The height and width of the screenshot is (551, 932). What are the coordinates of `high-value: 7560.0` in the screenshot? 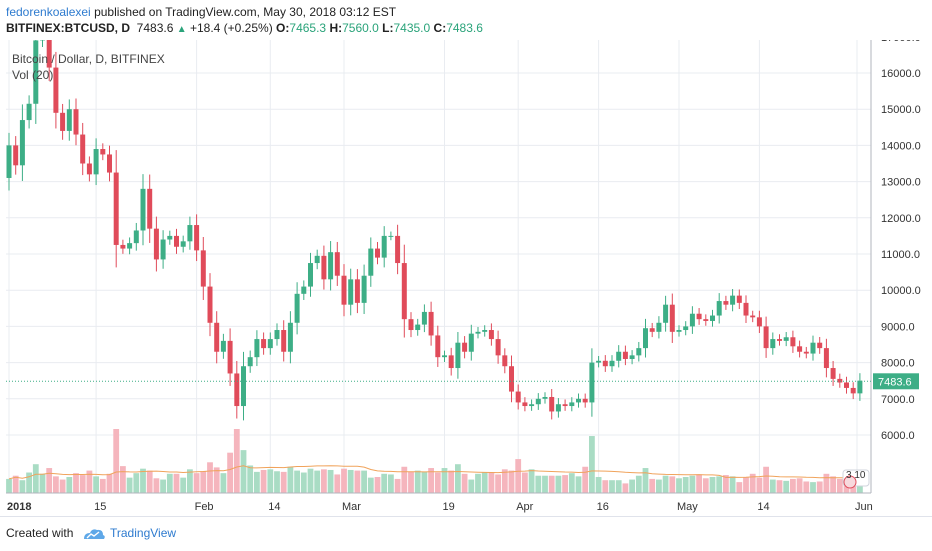 It's located at (360, 28).